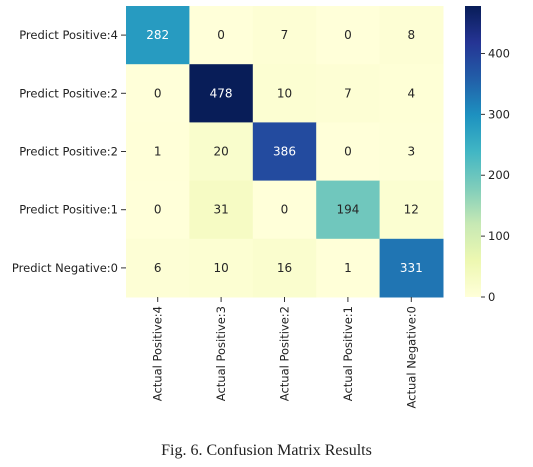  What do you see at coordinates (68, 210) in the screenshot?
I see `row-label: Predict Positive:1` at bounding box center [68, 210].